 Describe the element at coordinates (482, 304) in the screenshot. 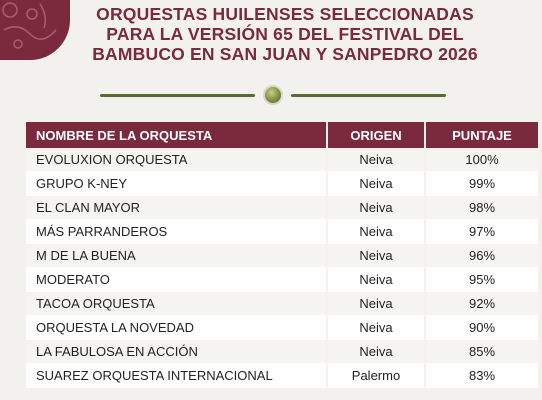

I see `score-cell: 92%` at that location.